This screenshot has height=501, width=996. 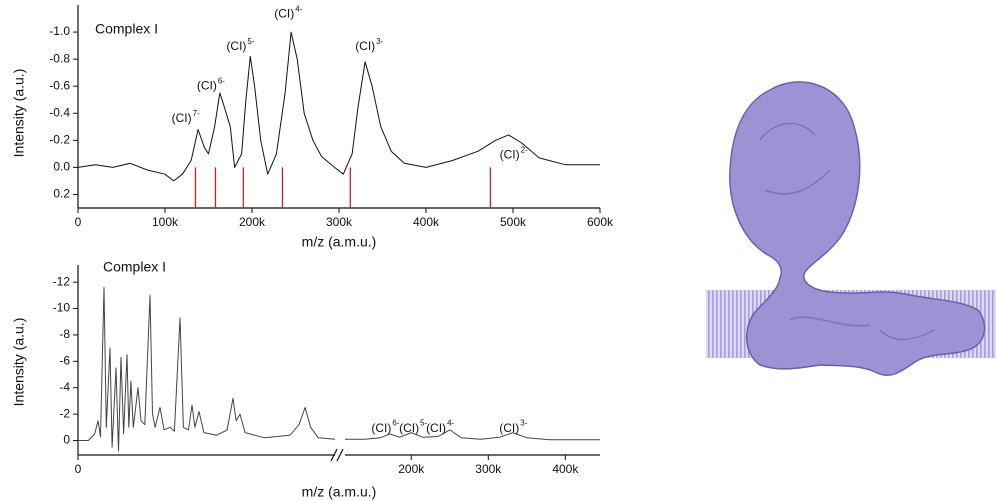 What do you see at coordinates (64, 387) in the screenshot?
I see `y-tick-label: -4` at bounding box center [64, 387].